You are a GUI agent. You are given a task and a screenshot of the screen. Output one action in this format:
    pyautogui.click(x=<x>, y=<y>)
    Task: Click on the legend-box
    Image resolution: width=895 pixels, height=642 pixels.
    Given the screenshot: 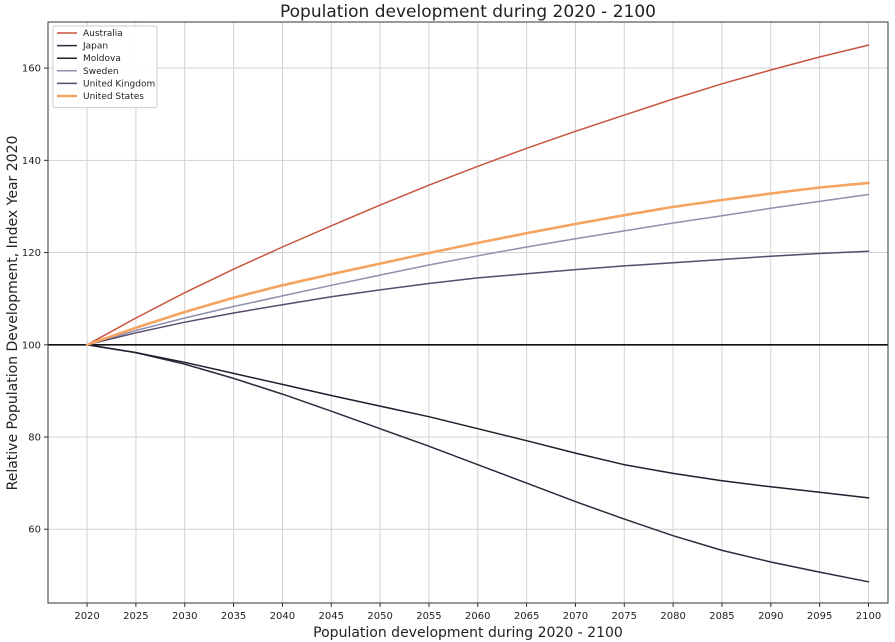 What is the action you would take?
    pyautogui.click(x=105, y=67)
    